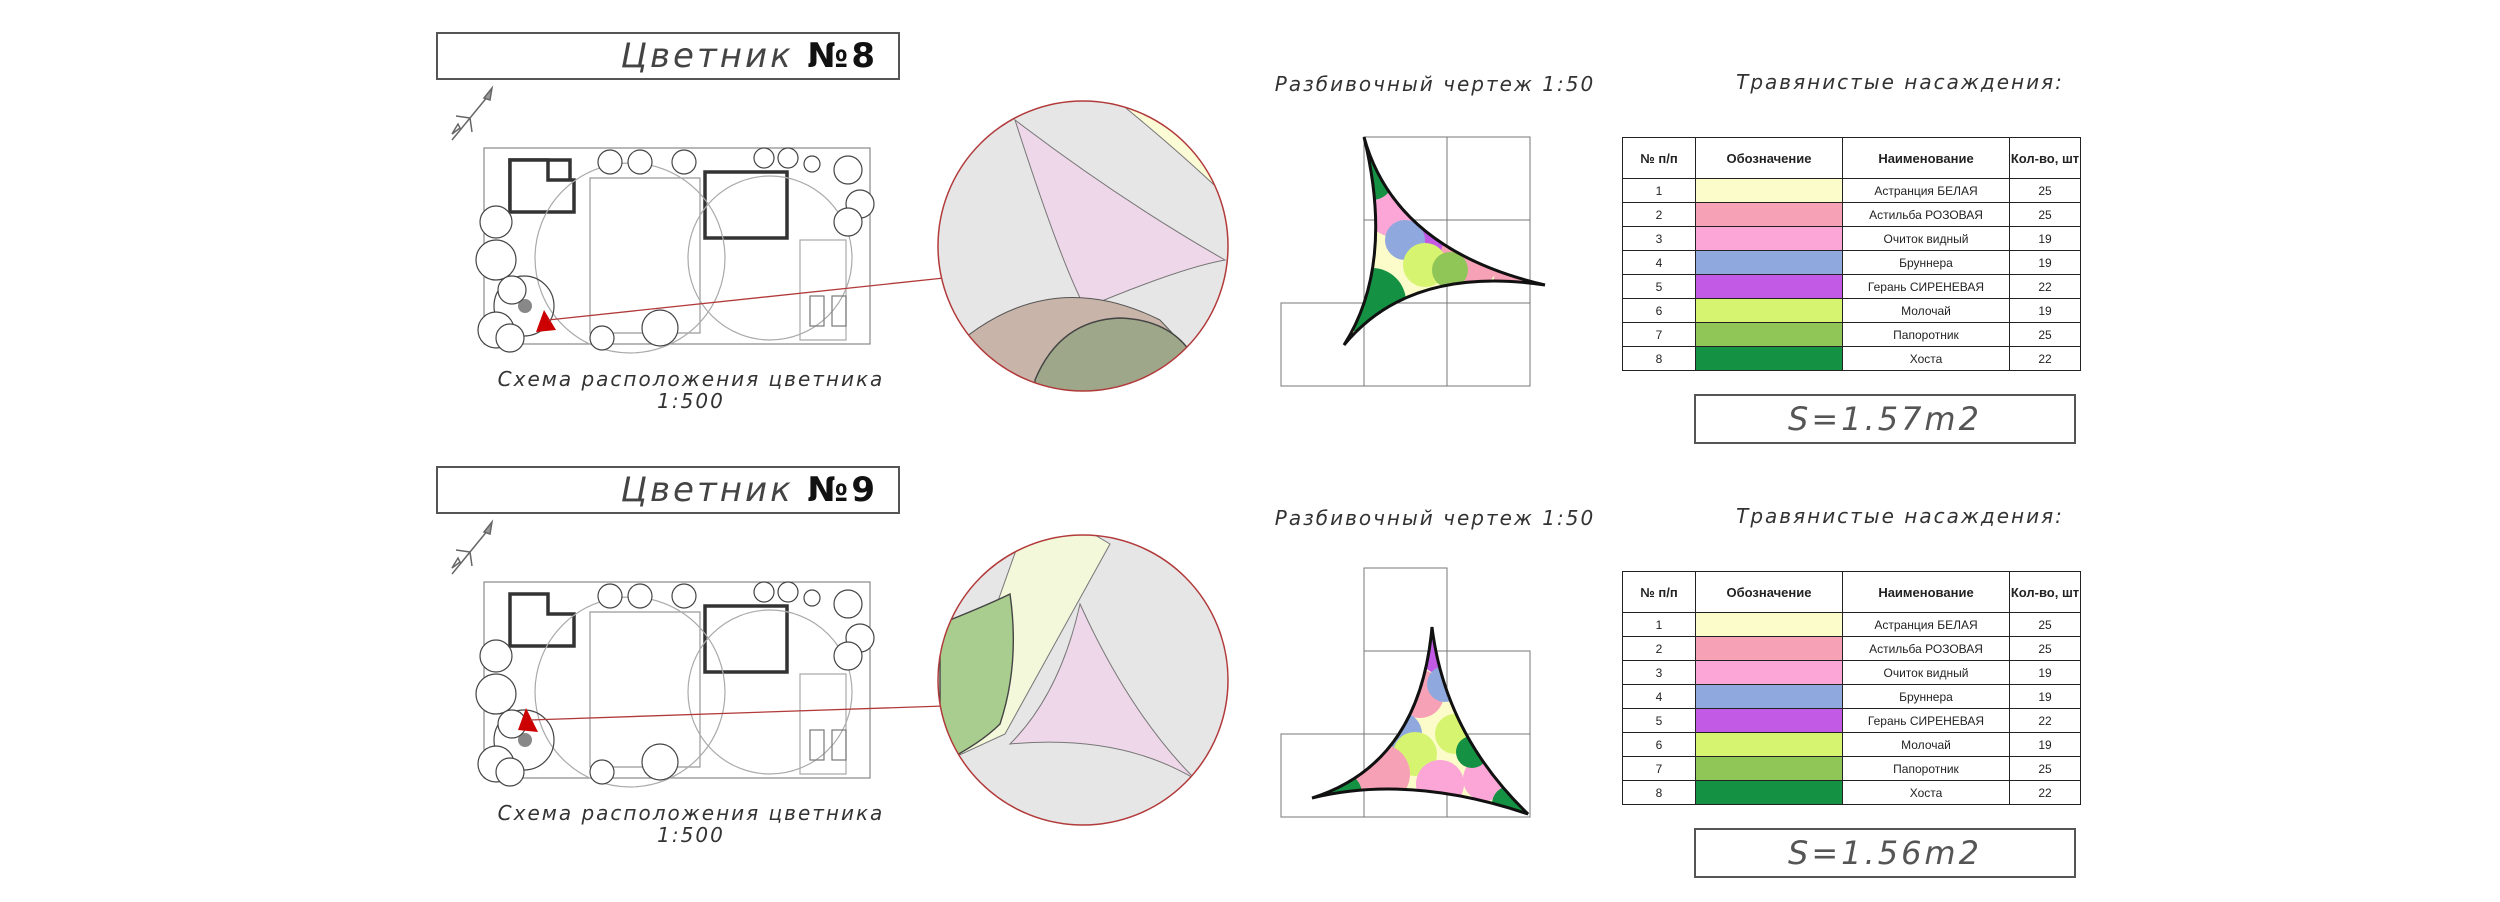  Describe the element at coordinates (1926, 720) in the screenshot. I see `plant-name: Герань СИРЕНЕВАЯ` at that location.